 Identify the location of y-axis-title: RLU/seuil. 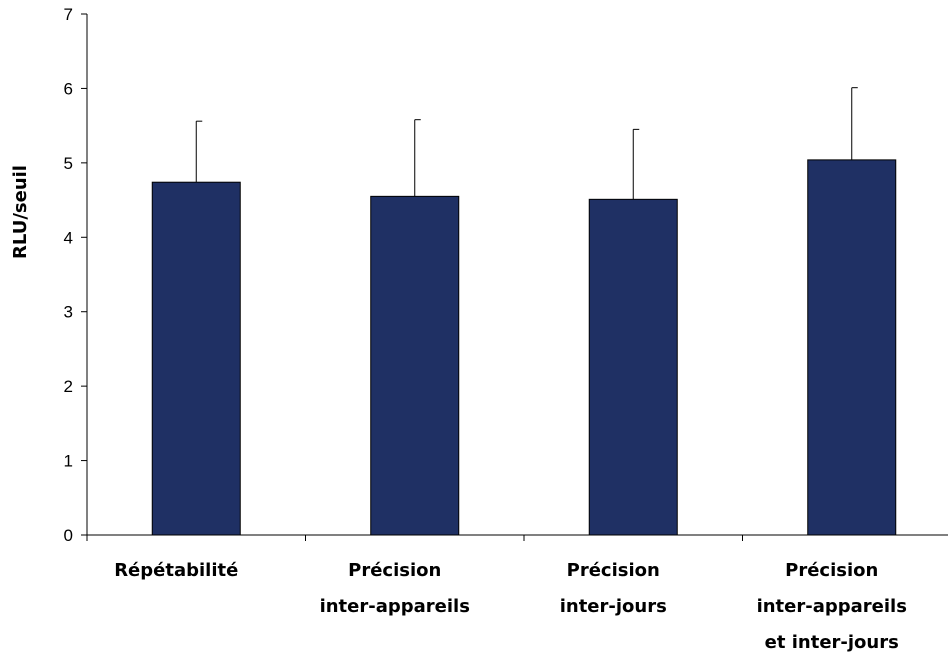
(20, 212).